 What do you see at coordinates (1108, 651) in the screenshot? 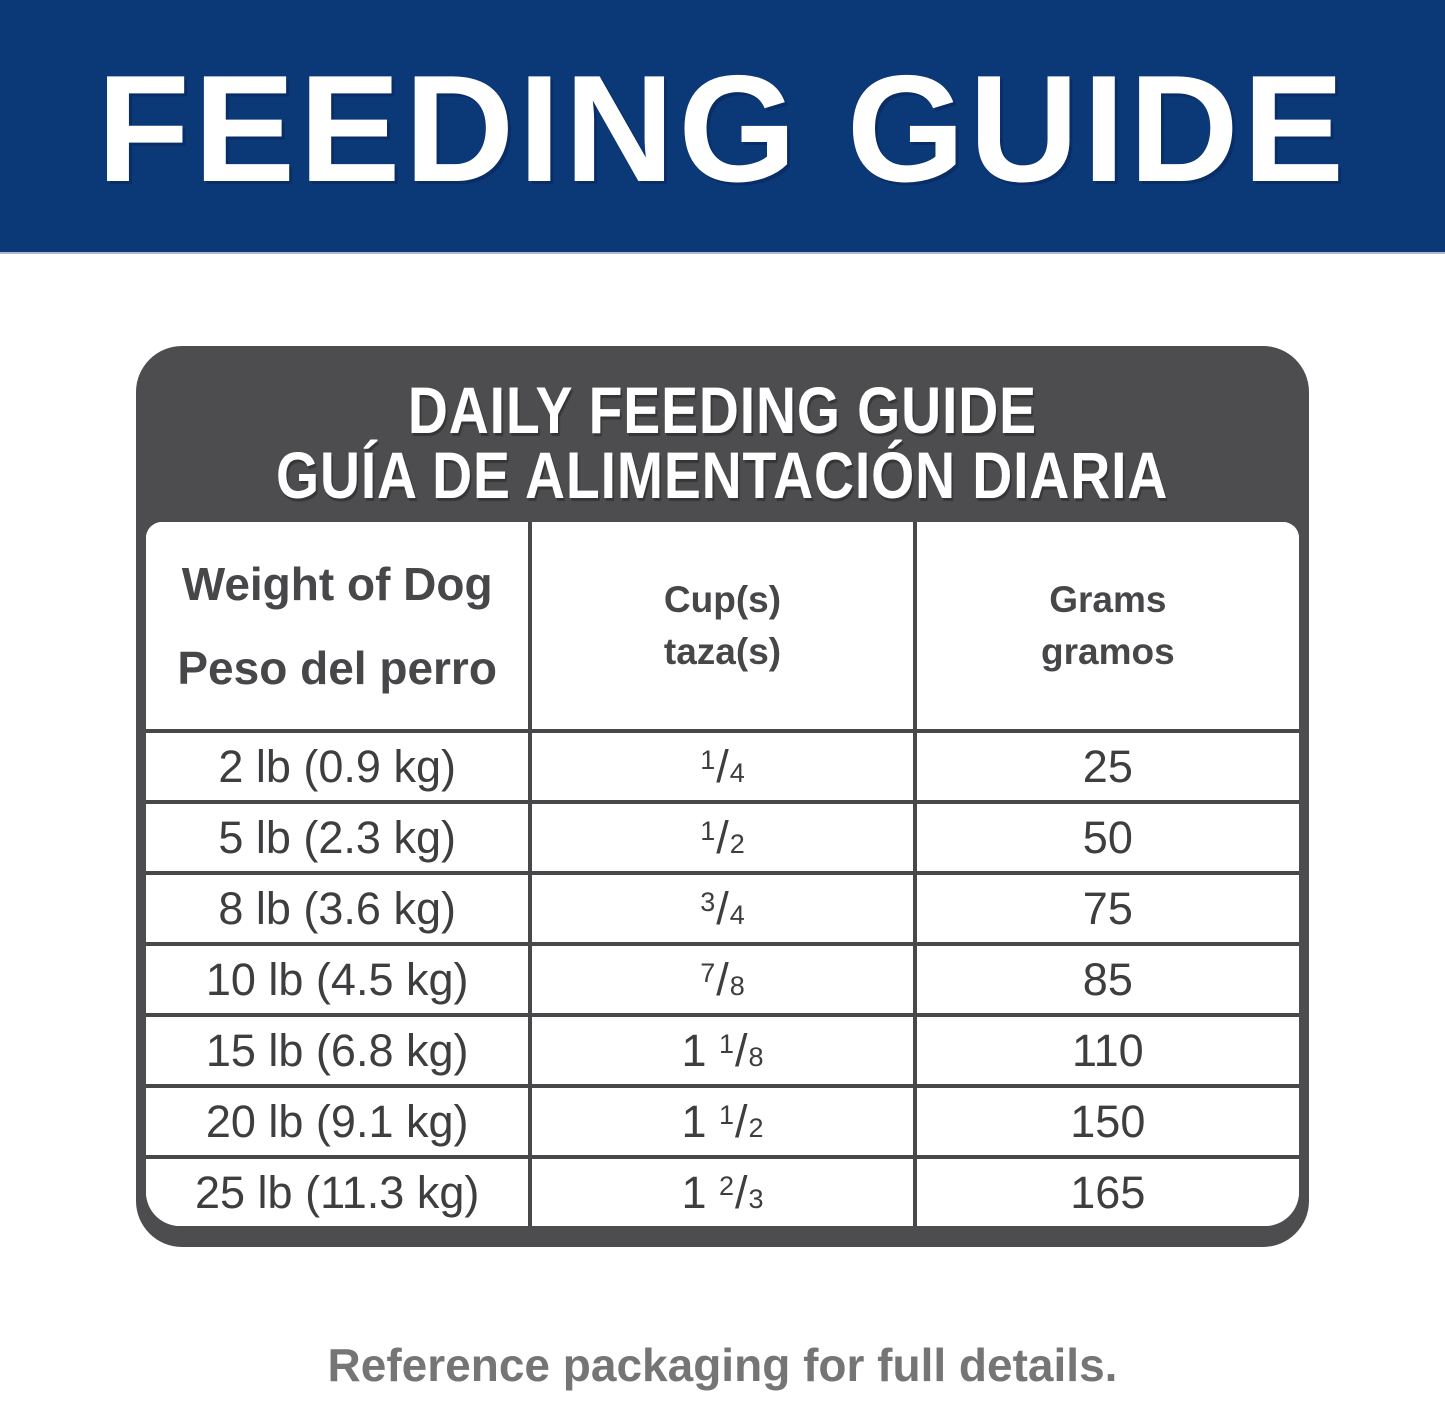
I see `column-label-es: gramos` at bounding box center [1108, 651].